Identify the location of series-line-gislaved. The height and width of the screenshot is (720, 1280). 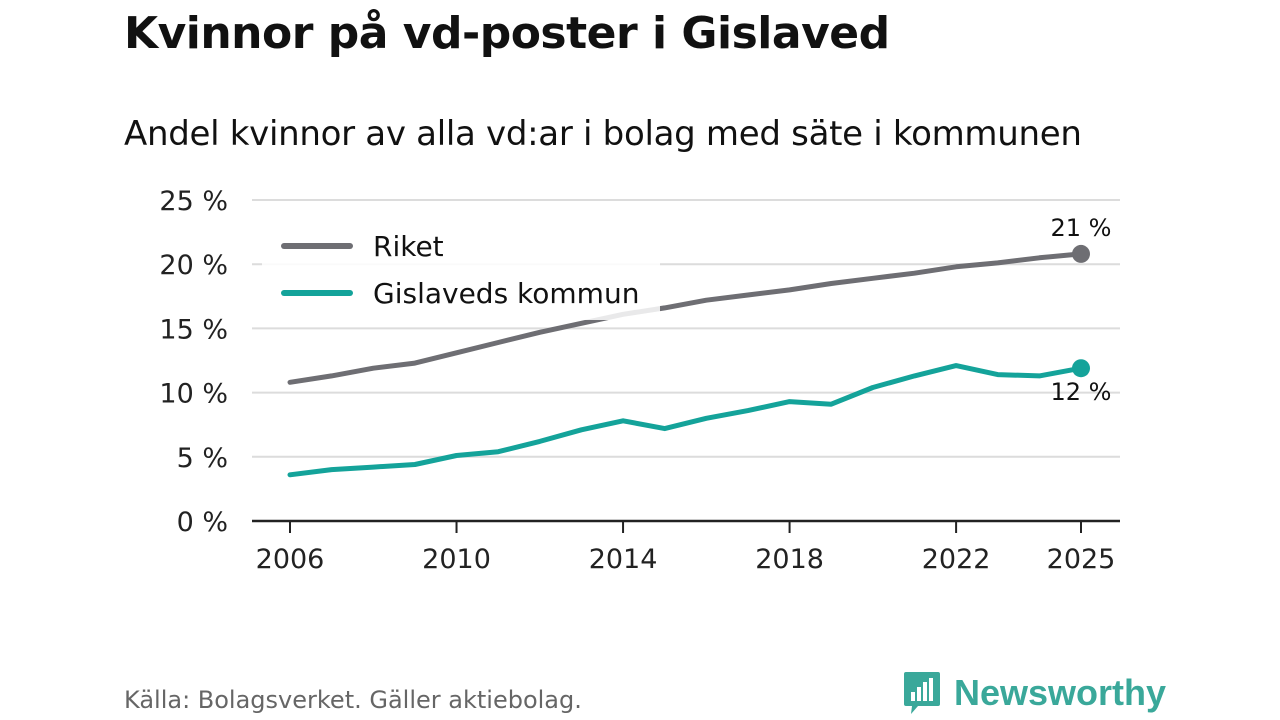
(685, 420).